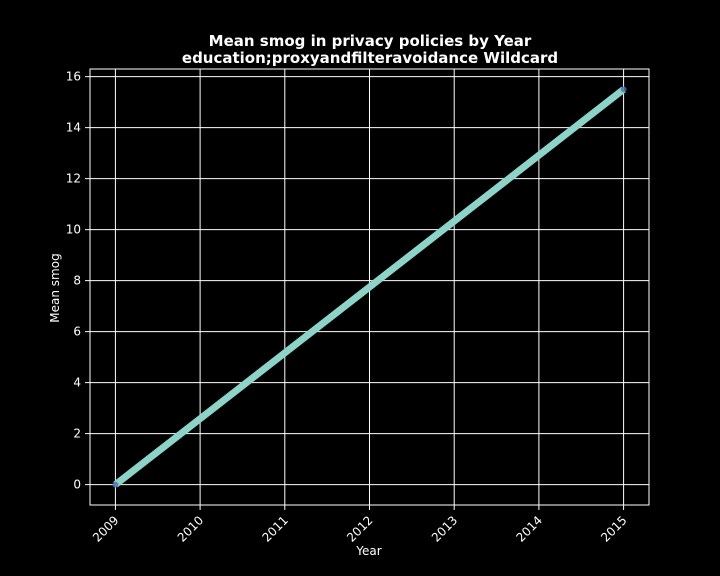 The image size is (720, 576). Describe the element at coordinates (73, 179) in the screenshot. I see `y-tick-label: 12` at that location.